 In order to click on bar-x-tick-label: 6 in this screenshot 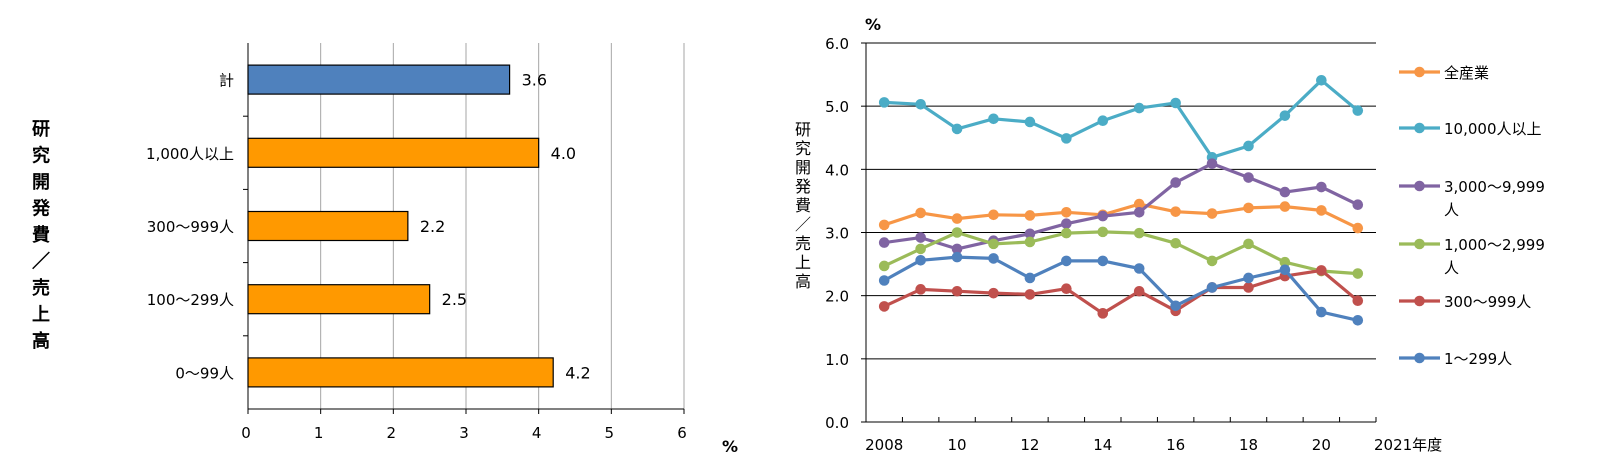, I will do `click(682, 433)`.